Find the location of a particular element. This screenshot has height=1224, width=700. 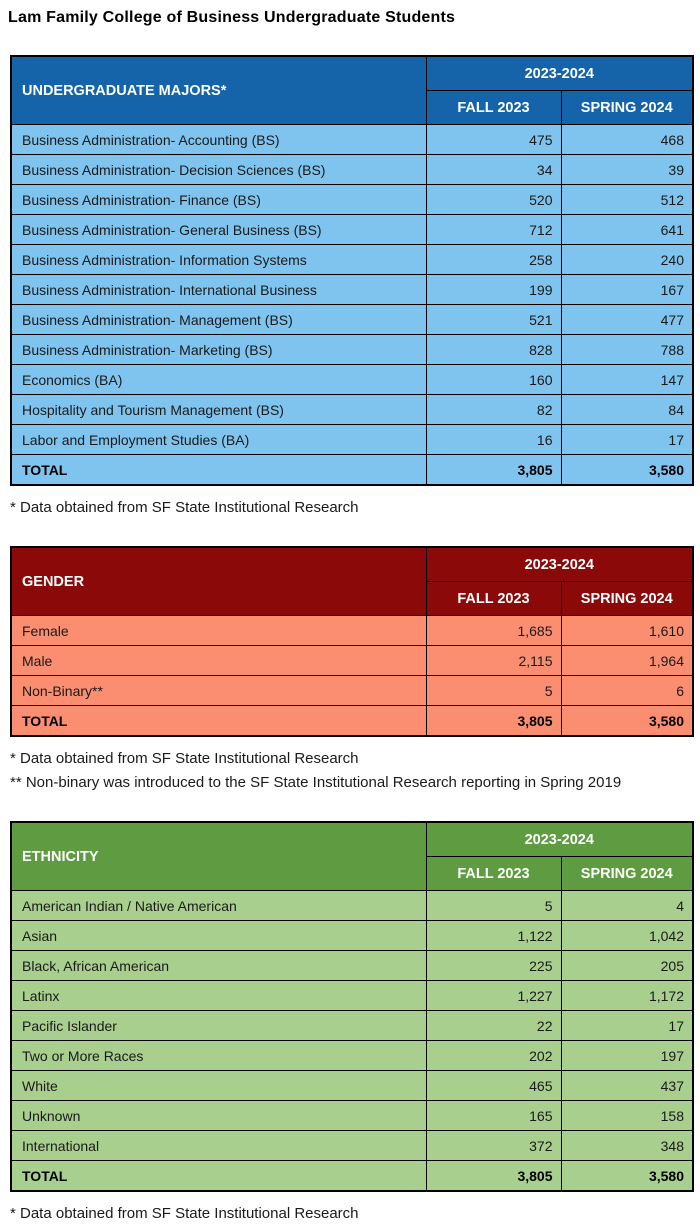

table-row: American Indian / Native American 5 4 is located at coordinates (352, 905).